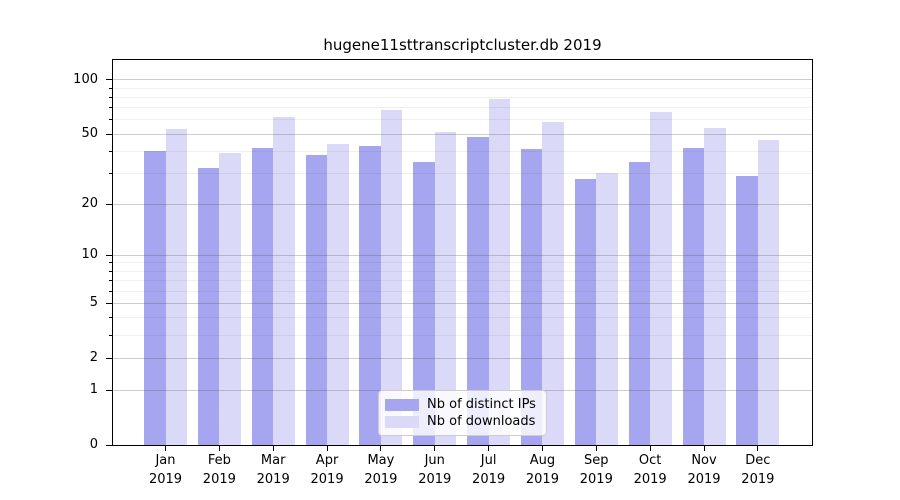  What do you see at coordinates (704, 470) in the screenshot?
I see `x-tick-label: Nov 2019` at bounding box center [704, 470].